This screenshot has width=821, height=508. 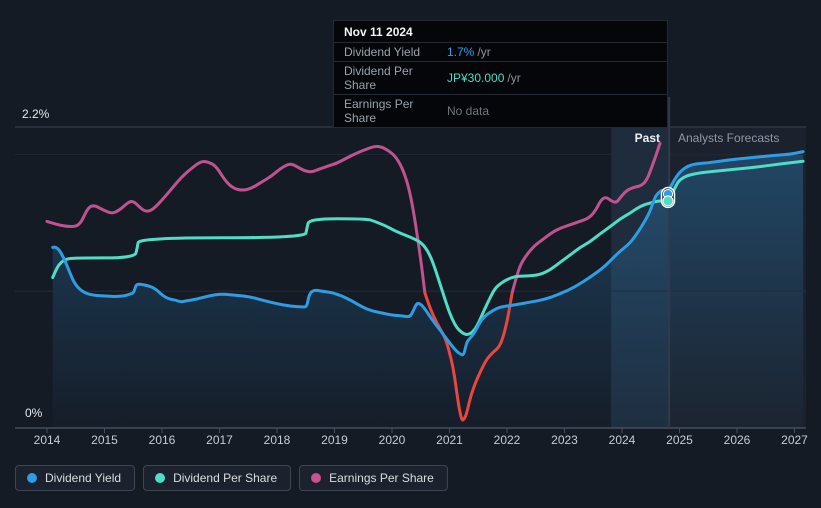 What do you see at coordinates (392, 440) in the screenshot?
I see `x-axis-label-2020: 2020` at bounding box center [392, 440].